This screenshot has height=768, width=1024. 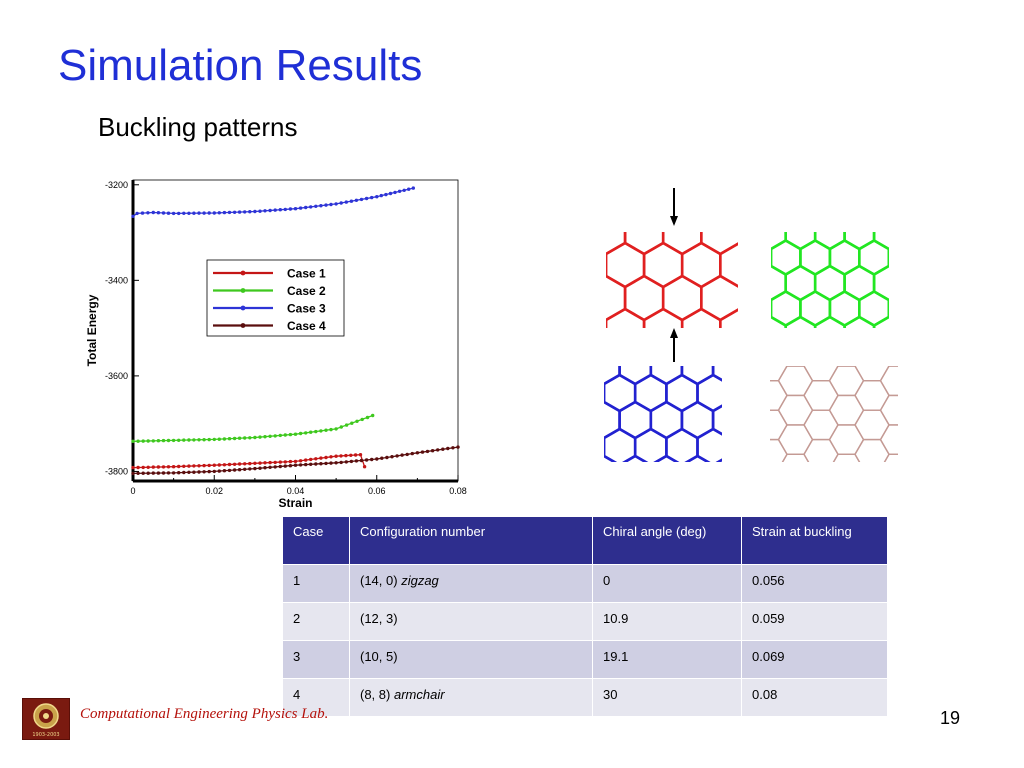 What do you see at coordinates (674, 221) in the screenshot?
I see `arrowhead-down` at bounding box center [674, 221].